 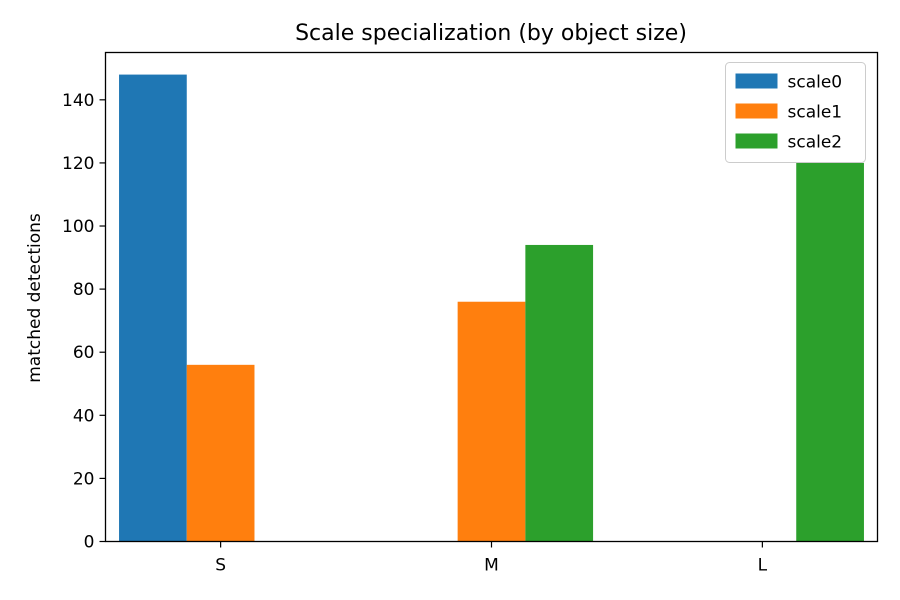 I want to click on y-tick-label: 100, so click(x=78, y=227).